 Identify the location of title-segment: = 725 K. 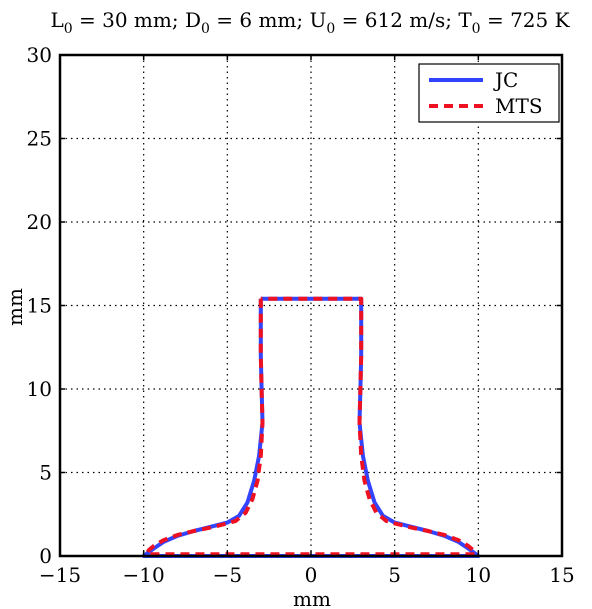
(526, 20).